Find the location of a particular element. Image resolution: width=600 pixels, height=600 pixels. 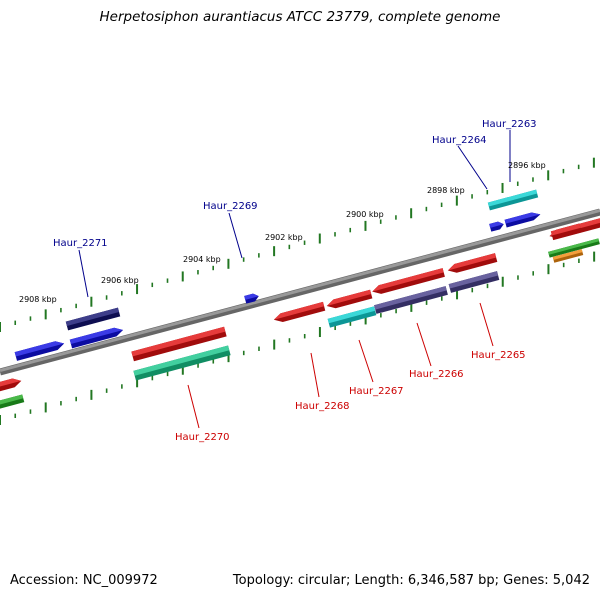

gene-label-forward: Haur_2269 is located at coordinates (230, 206).